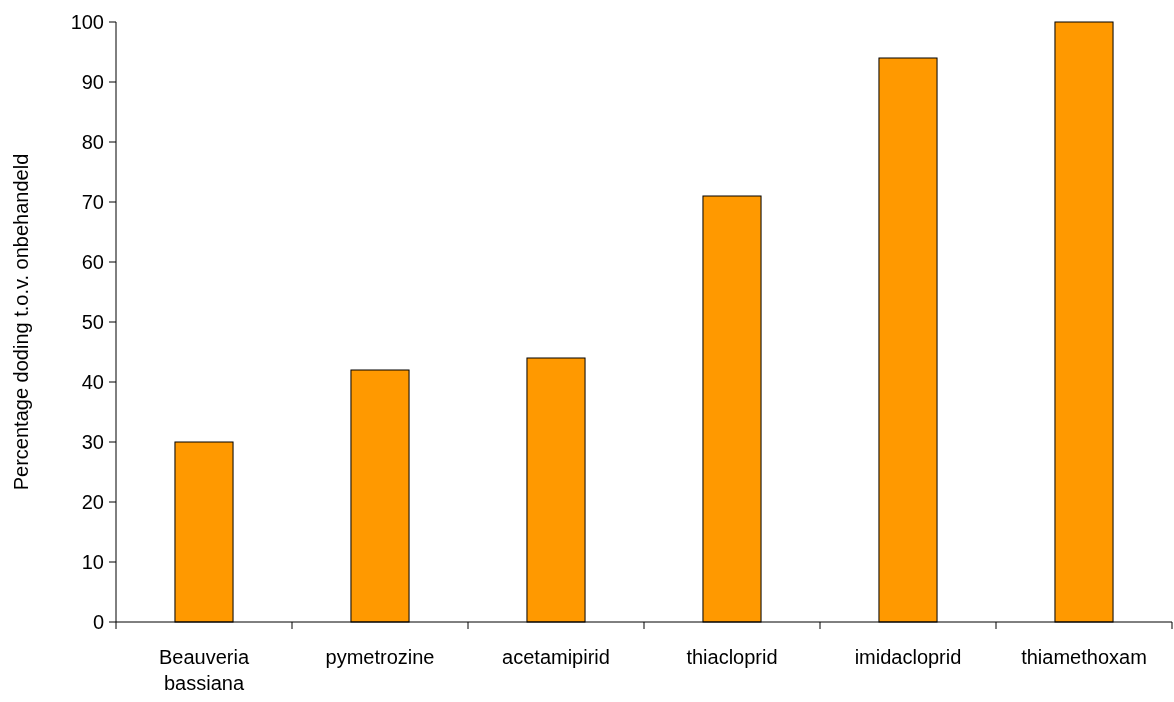  What do you see at coordinates (92, 202) in the screenshot?
I see `y-tick-label: 70` at bounding box center [92, 202].